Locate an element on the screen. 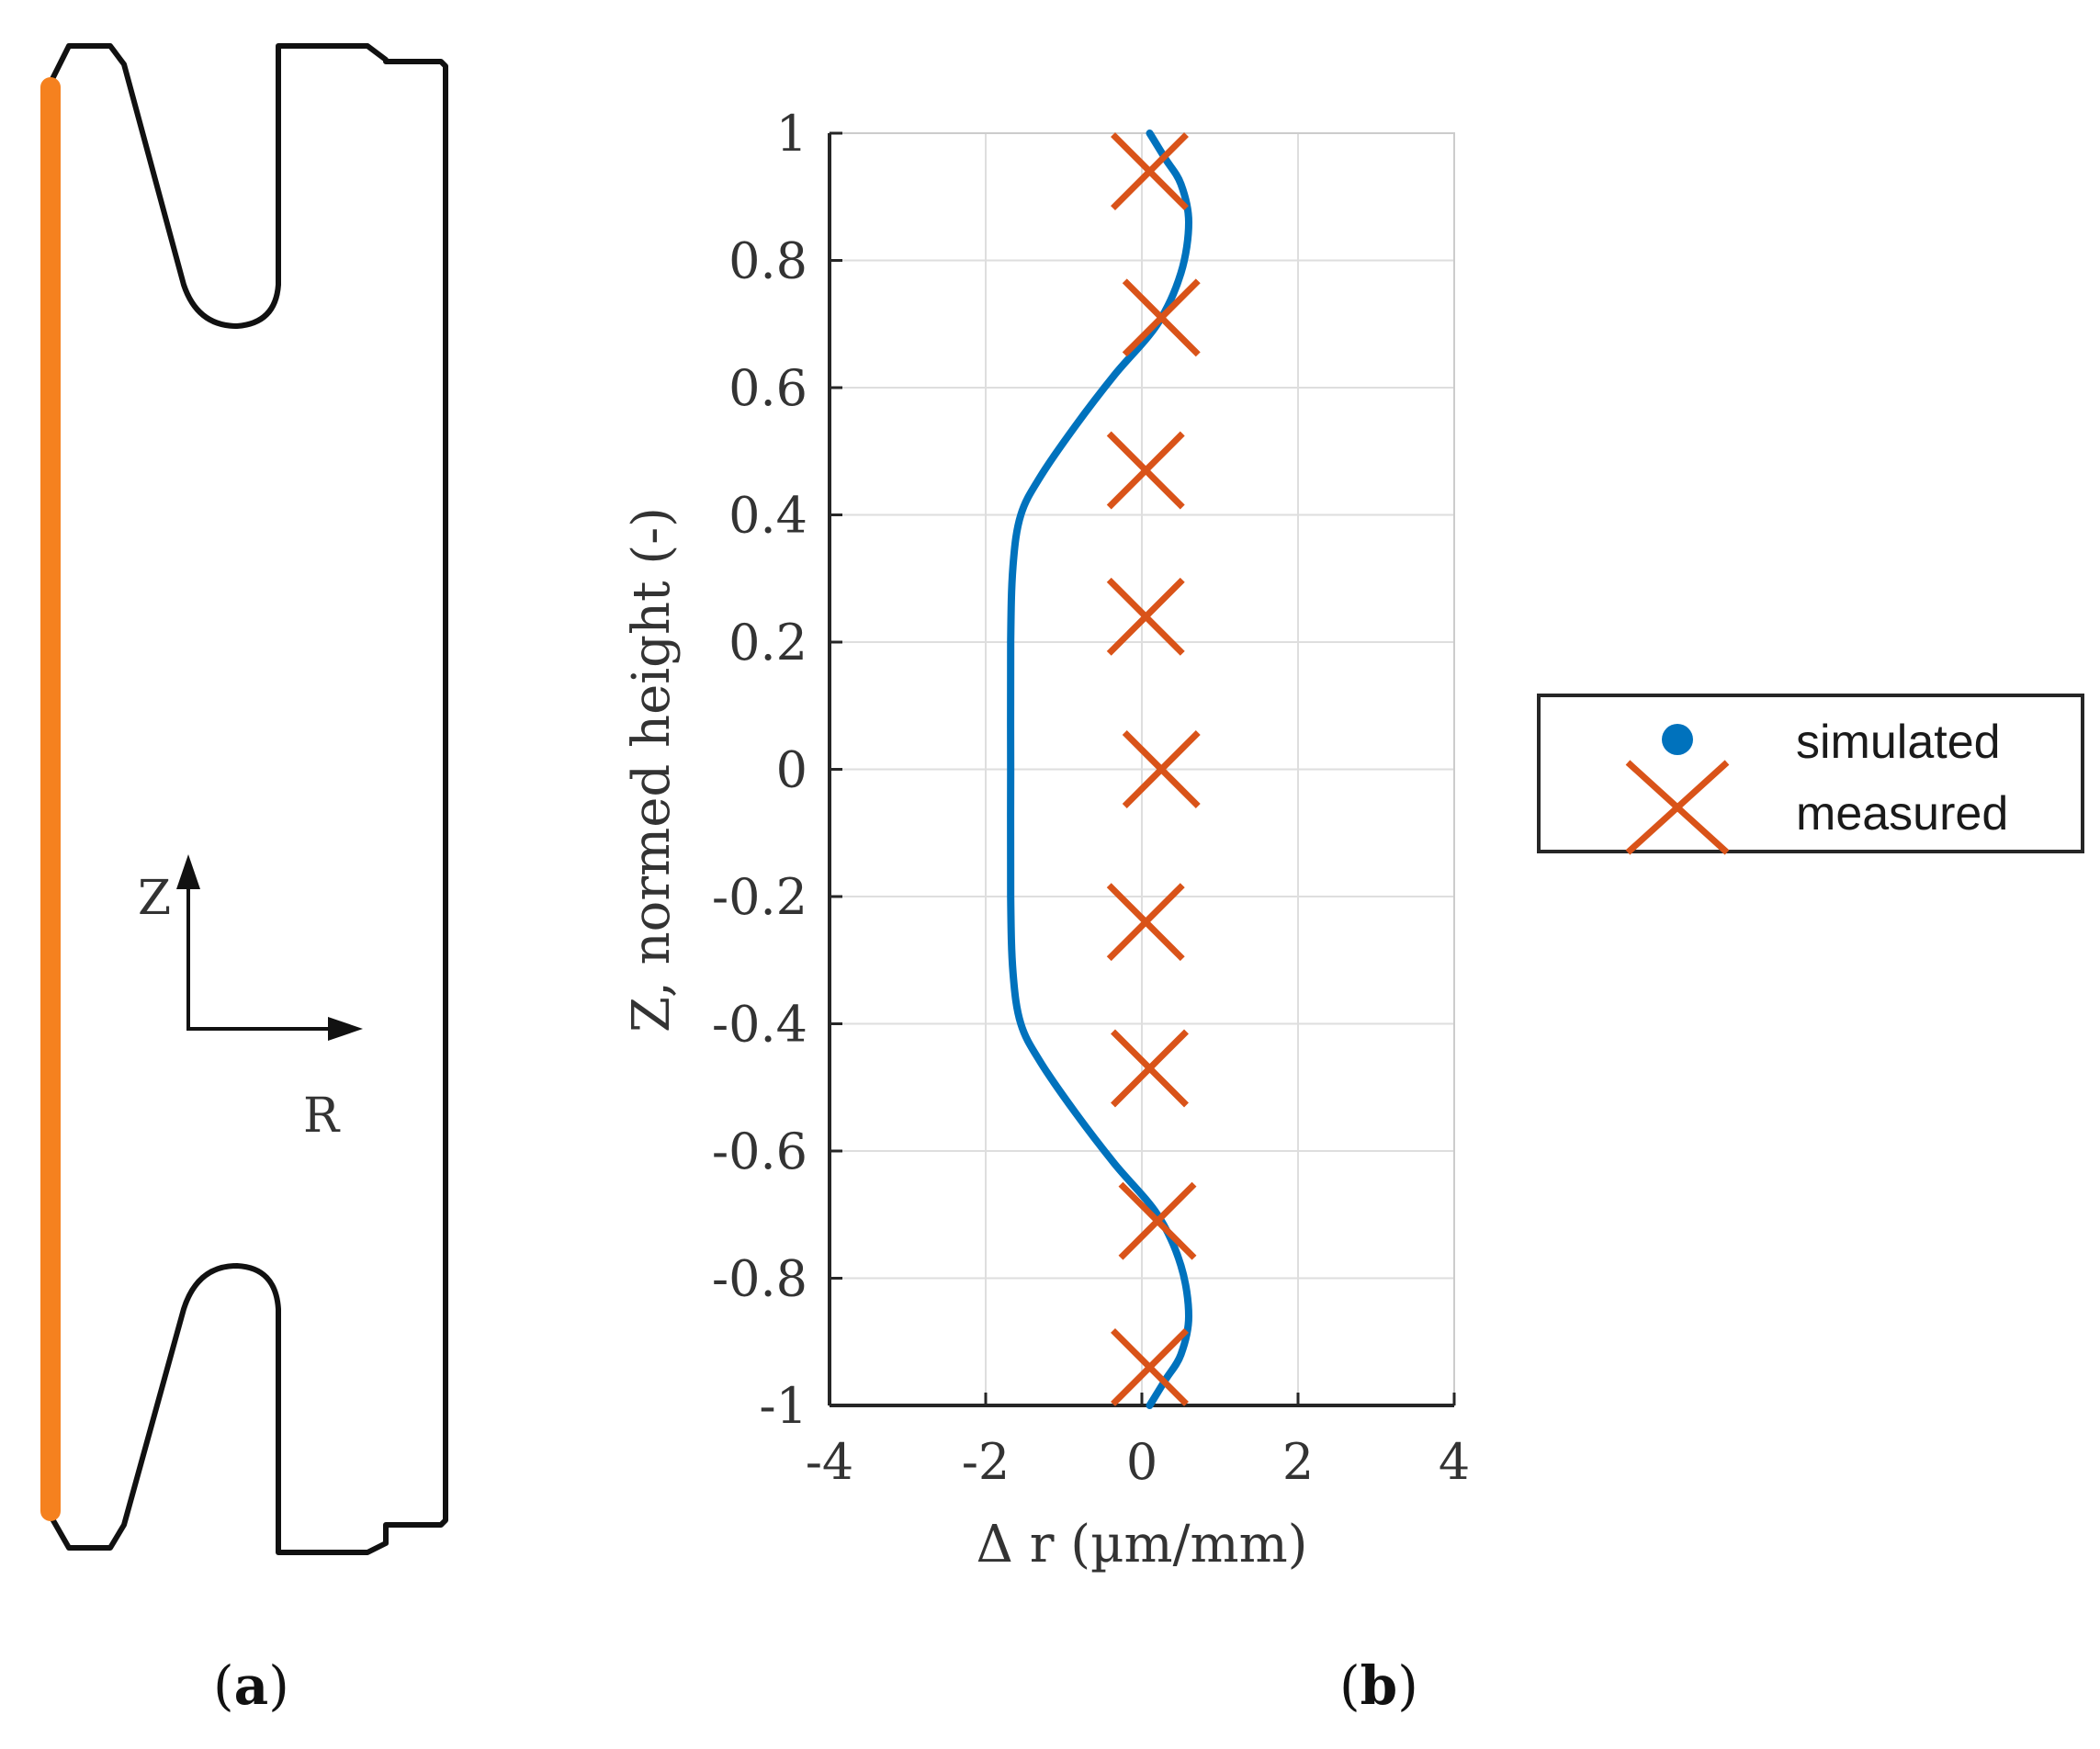 This screenshot has width=2100, height=1749. y-tick-label: 0.2 is located at coordinates (767, 642).